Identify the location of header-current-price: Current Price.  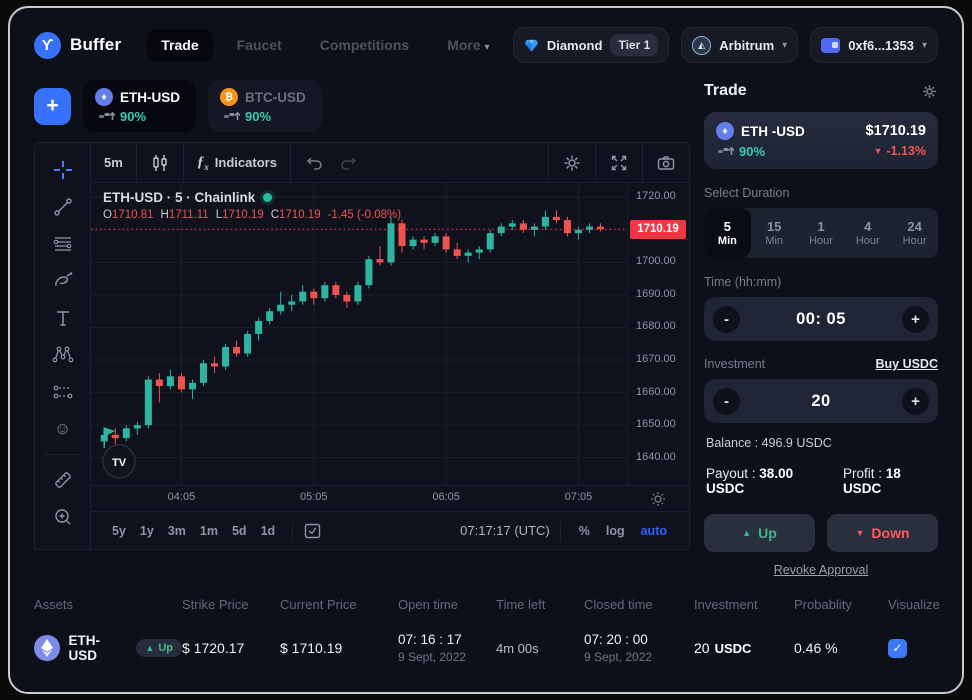
(318, 604).